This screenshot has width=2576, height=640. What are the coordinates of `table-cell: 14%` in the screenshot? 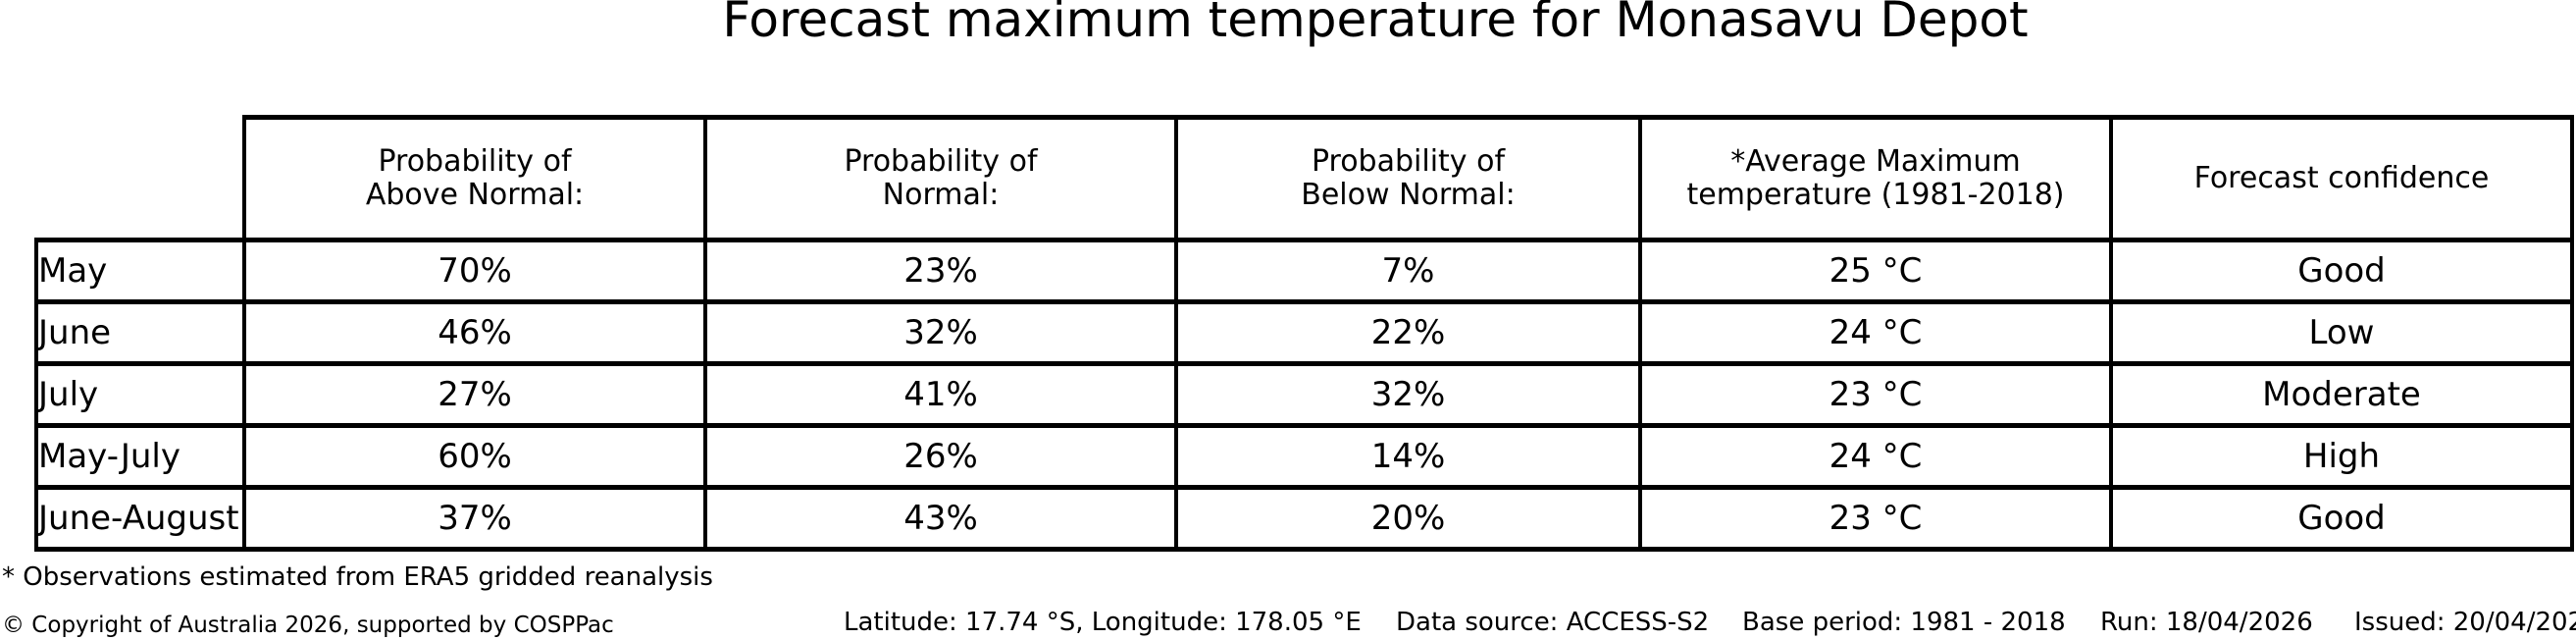 It's located at (1408, 457).